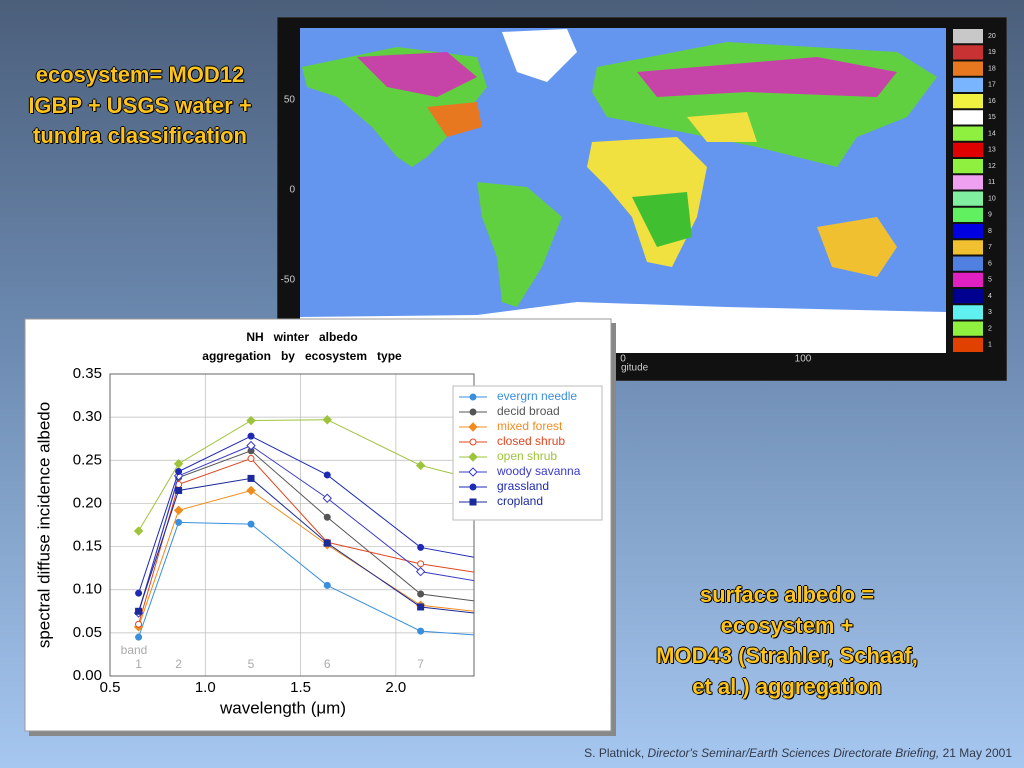  What do you see at coordinates (454, 119) in the screenshot?
I see `na-forest` at bounding box center [454, 119].